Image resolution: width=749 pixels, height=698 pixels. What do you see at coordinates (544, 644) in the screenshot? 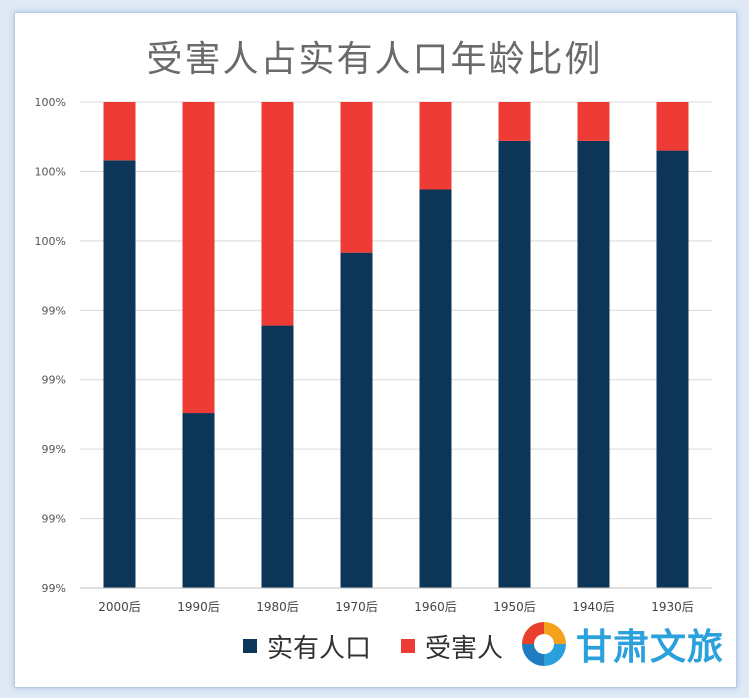
I see `logo-swirl-icon` at bounding box center [544, 644].